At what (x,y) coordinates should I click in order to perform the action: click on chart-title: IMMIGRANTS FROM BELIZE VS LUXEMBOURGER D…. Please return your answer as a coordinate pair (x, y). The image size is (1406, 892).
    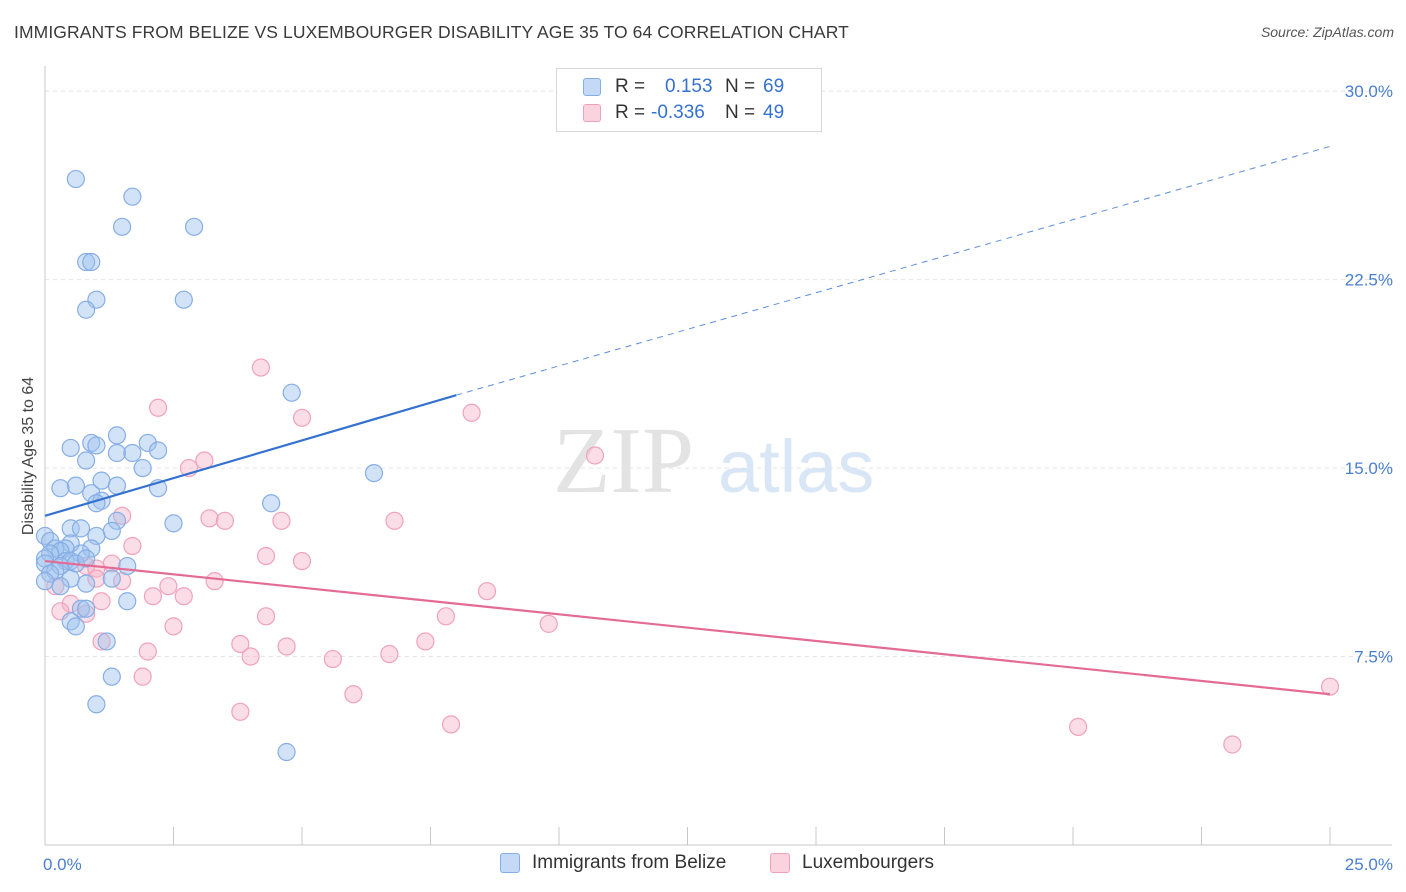
    Looking at the image, I should click on (431, 32).